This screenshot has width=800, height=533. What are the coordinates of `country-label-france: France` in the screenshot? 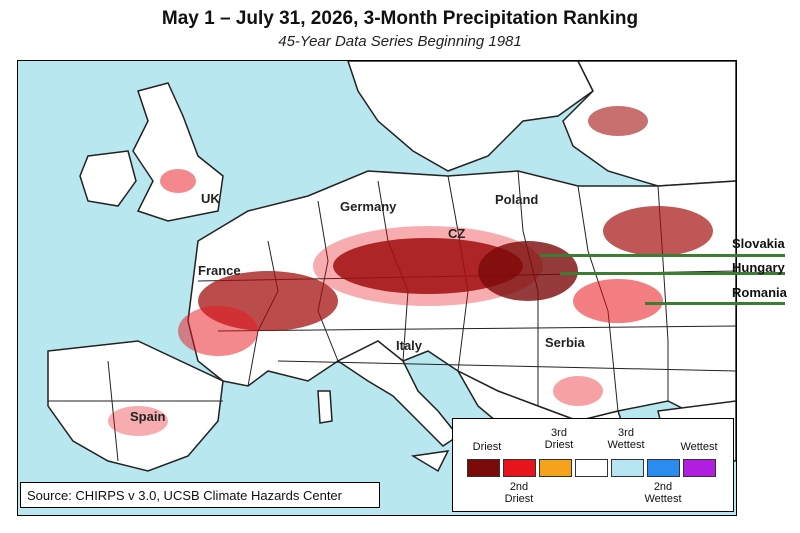 It's located at (219, 270).